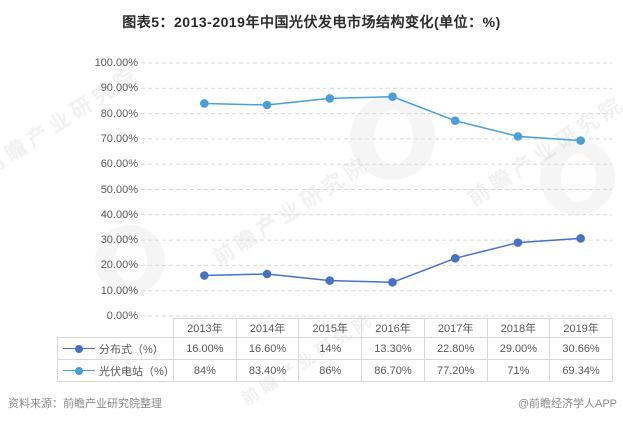 This screenshot has height=425, width=623. I want to click on y-axis-tick-label: 60.00%, so click(119, 164).